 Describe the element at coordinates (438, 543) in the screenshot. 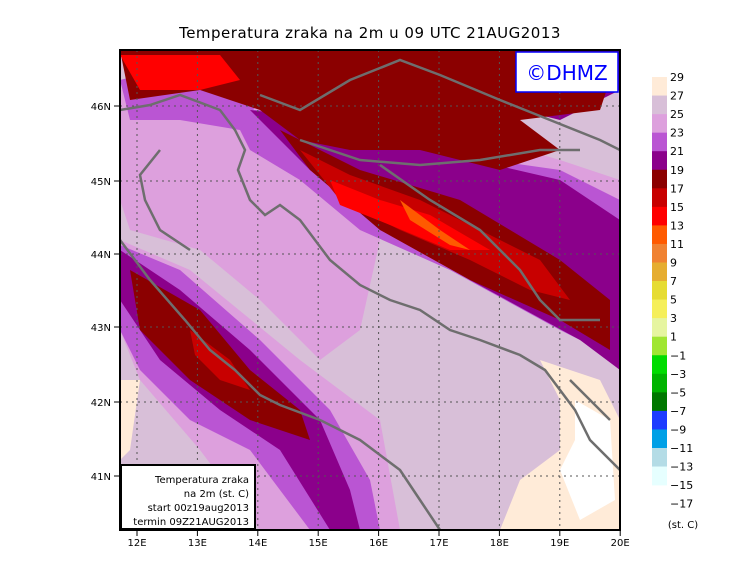

I see `lon-label: 17E` at that location.